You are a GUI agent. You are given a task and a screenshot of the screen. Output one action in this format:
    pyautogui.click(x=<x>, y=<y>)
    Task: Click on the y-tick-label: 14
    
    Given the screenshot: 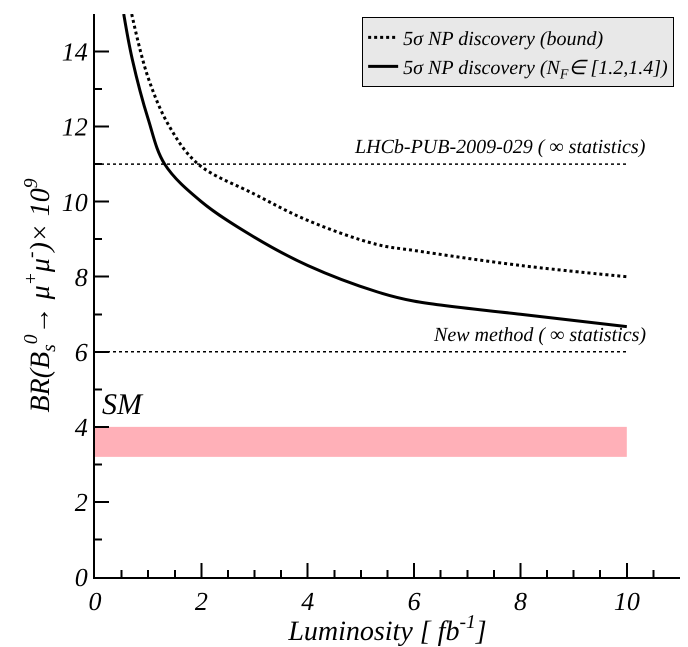 What is the action you would take?
    pyautogui.click(x=75, y=52)
    